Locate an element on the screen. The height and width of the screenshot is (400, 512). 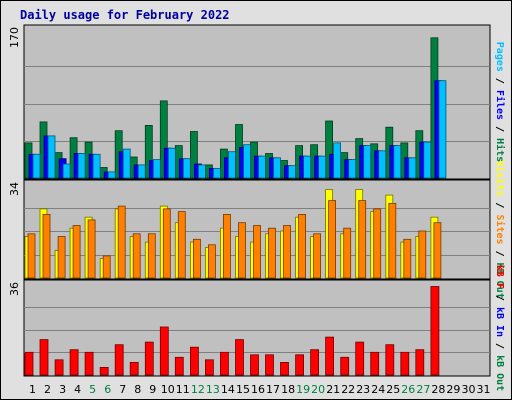
chart-title: Daily usage for February 2022 is located at coordinates (125, 15).